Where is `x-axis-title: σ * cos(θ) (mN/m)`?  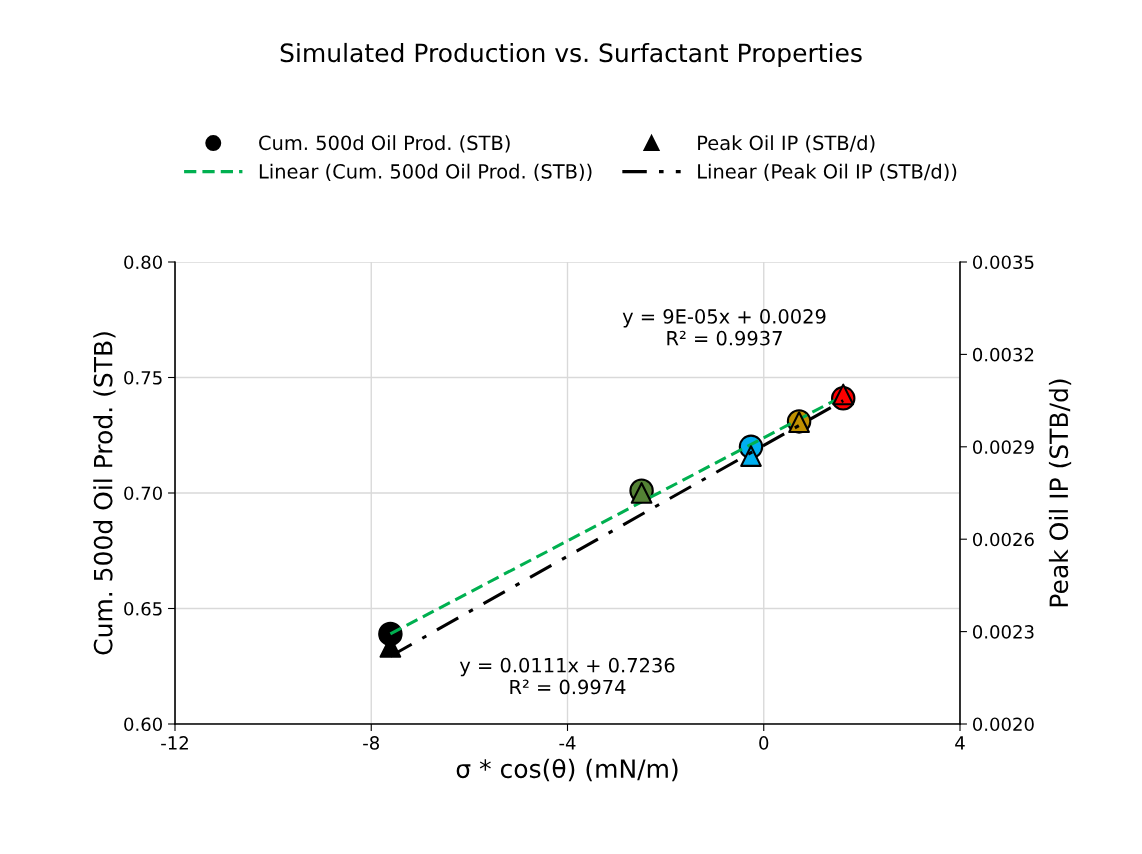
x-axis-title: σ * cos(θ) (mN/m) is located at coordinates (567, 770).